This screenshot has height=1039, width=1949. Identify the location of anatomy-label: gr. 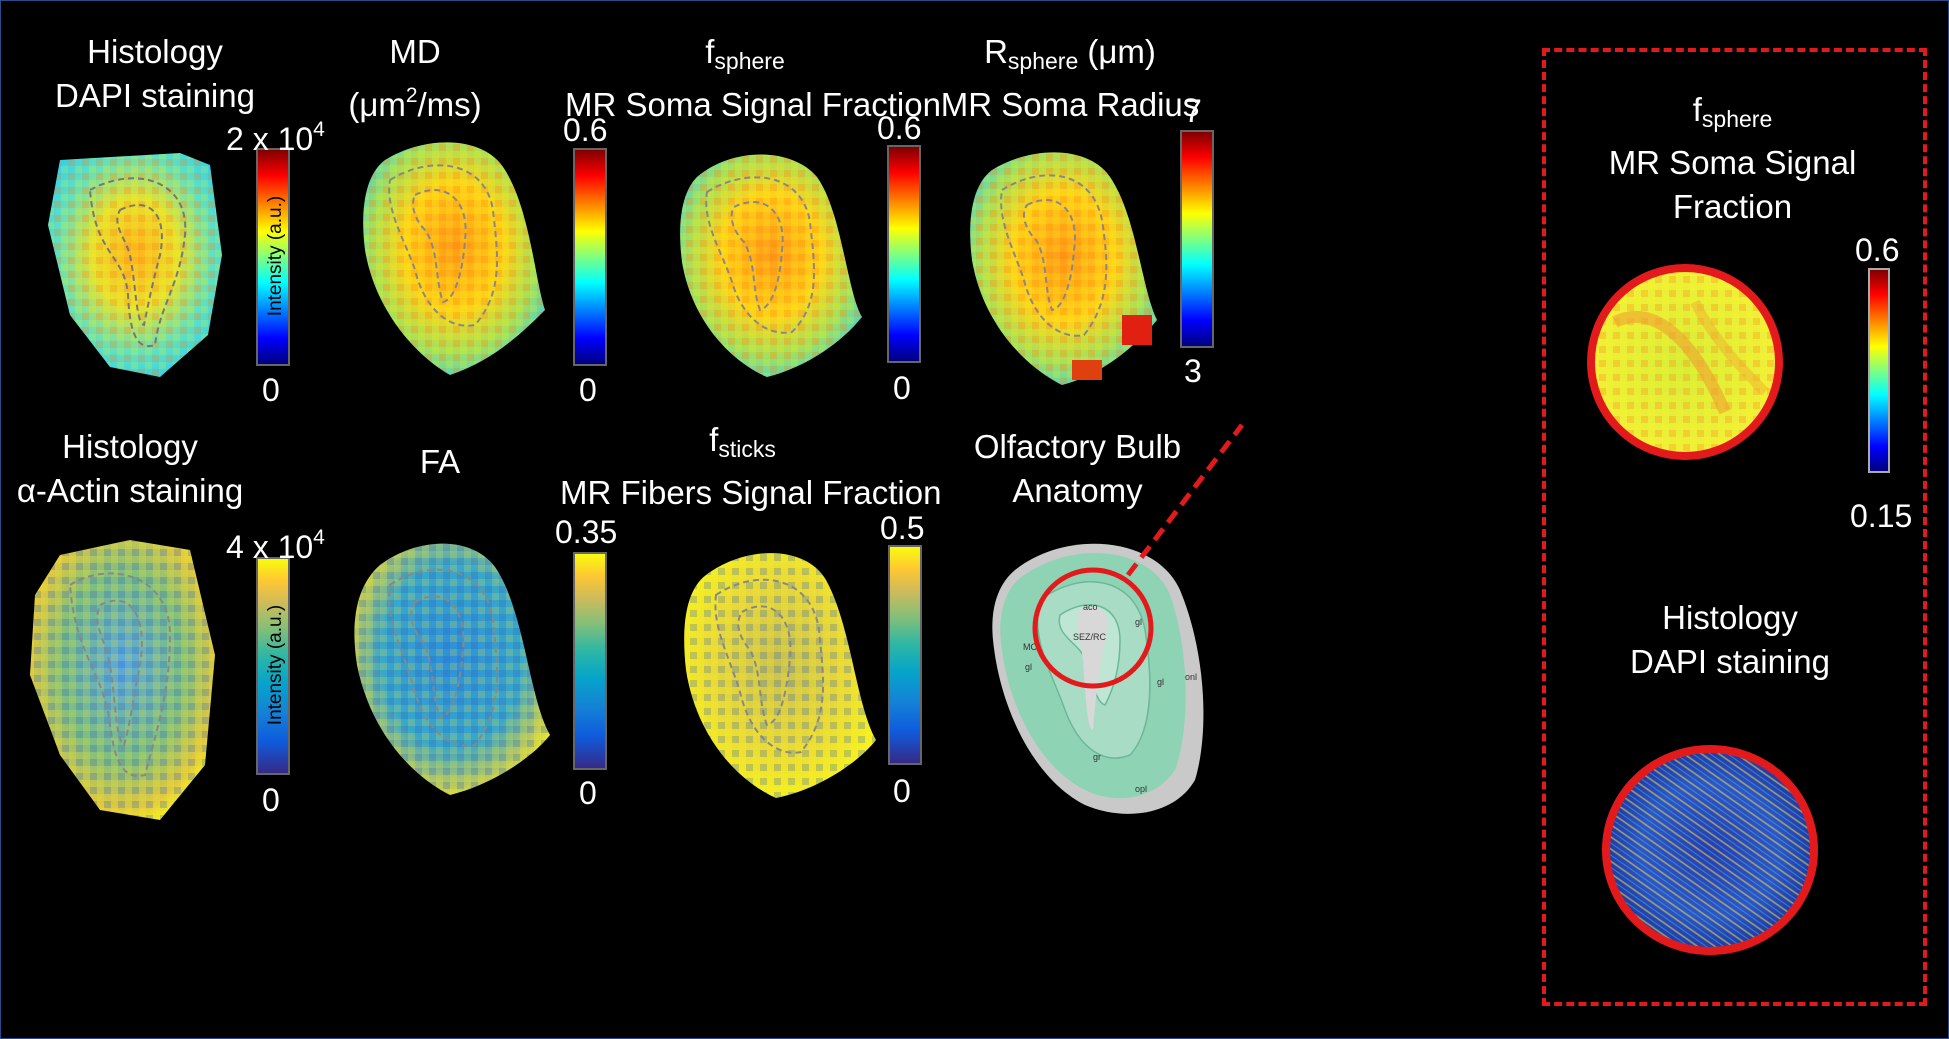
(1097, 757).